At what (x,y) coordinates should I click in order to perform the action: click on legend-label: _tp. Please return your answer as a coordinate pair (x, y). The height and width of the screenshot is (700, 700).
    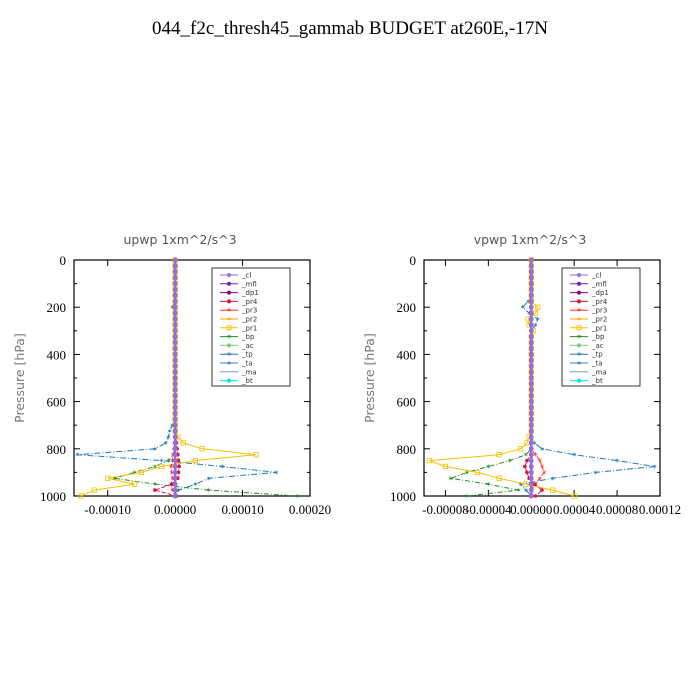
    Looking at the image, I should click on (247, 355).